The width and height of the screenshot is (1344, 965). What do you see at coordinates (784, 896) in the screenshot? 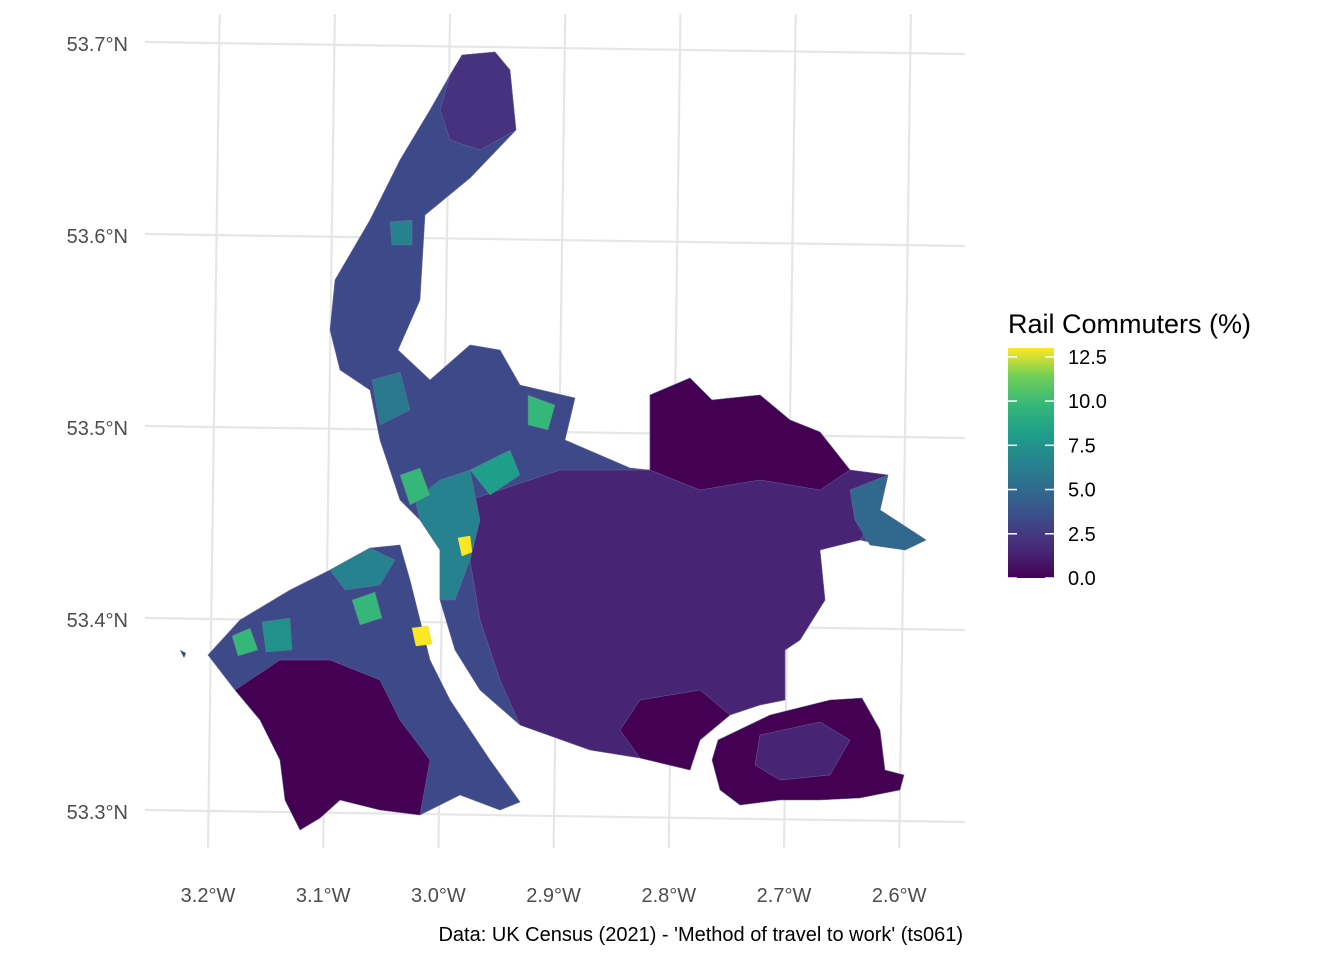
I see `x-tick-label: 2.7°W` at bounding box center [784, 896].